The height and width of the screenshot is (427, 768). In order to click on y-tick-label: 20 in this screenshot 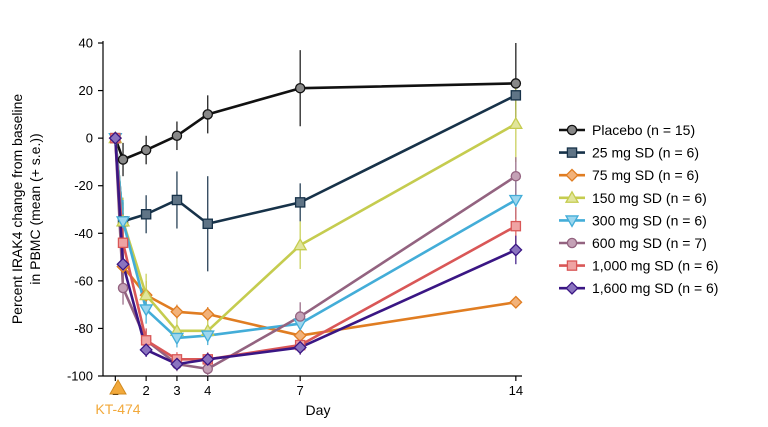, I will do `click(86, 90)`.